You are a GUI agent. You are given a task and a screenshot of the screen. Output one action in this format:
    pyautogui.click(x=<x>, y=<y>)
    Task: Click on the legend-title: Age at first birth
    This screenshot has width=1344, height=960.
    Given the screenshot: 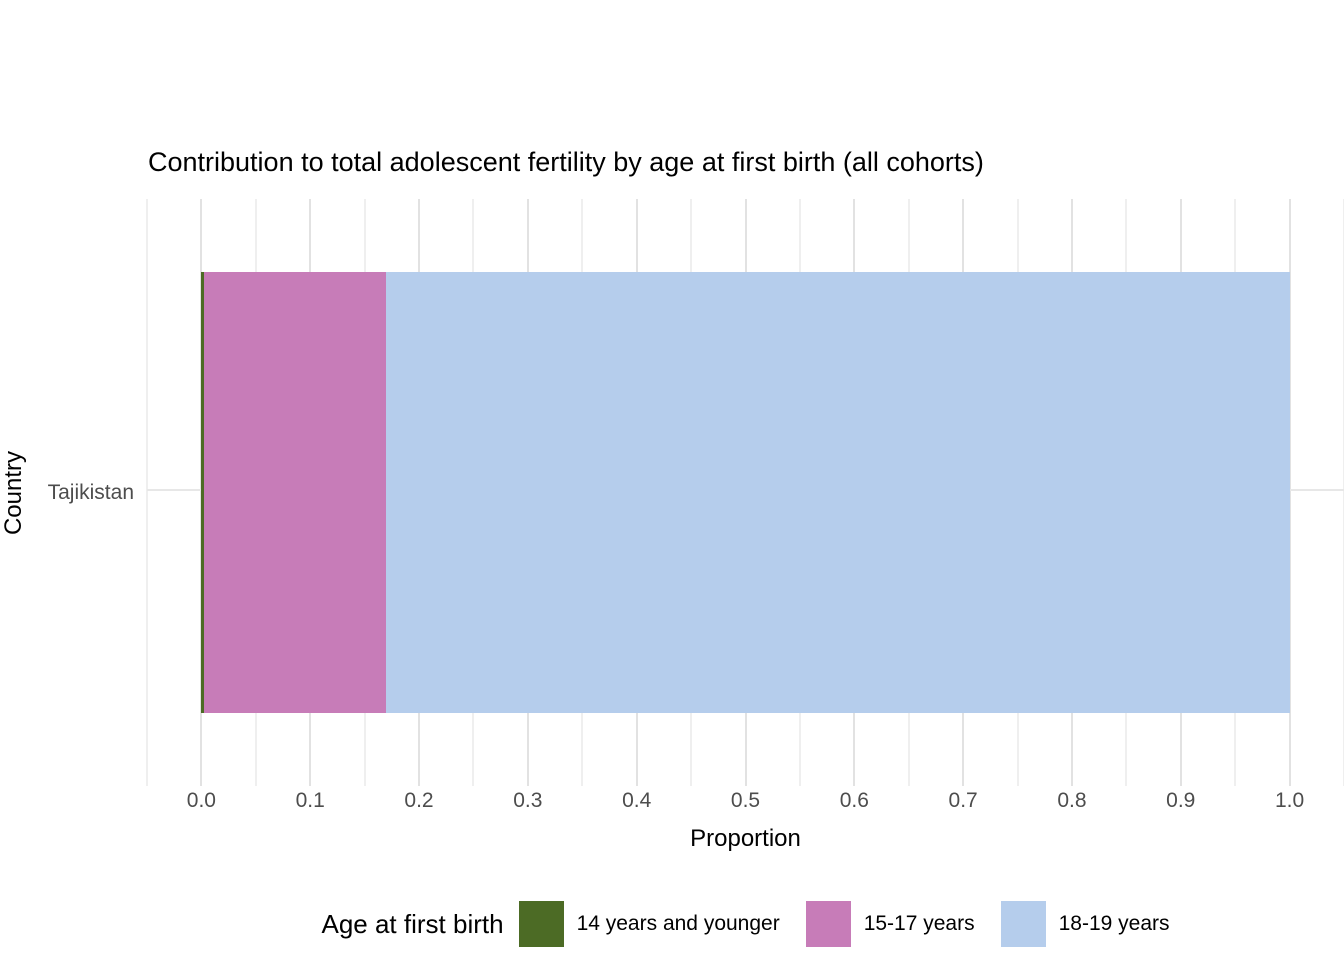 What is the action you would take?
    pyautogui.click(x=412, y=923)
    